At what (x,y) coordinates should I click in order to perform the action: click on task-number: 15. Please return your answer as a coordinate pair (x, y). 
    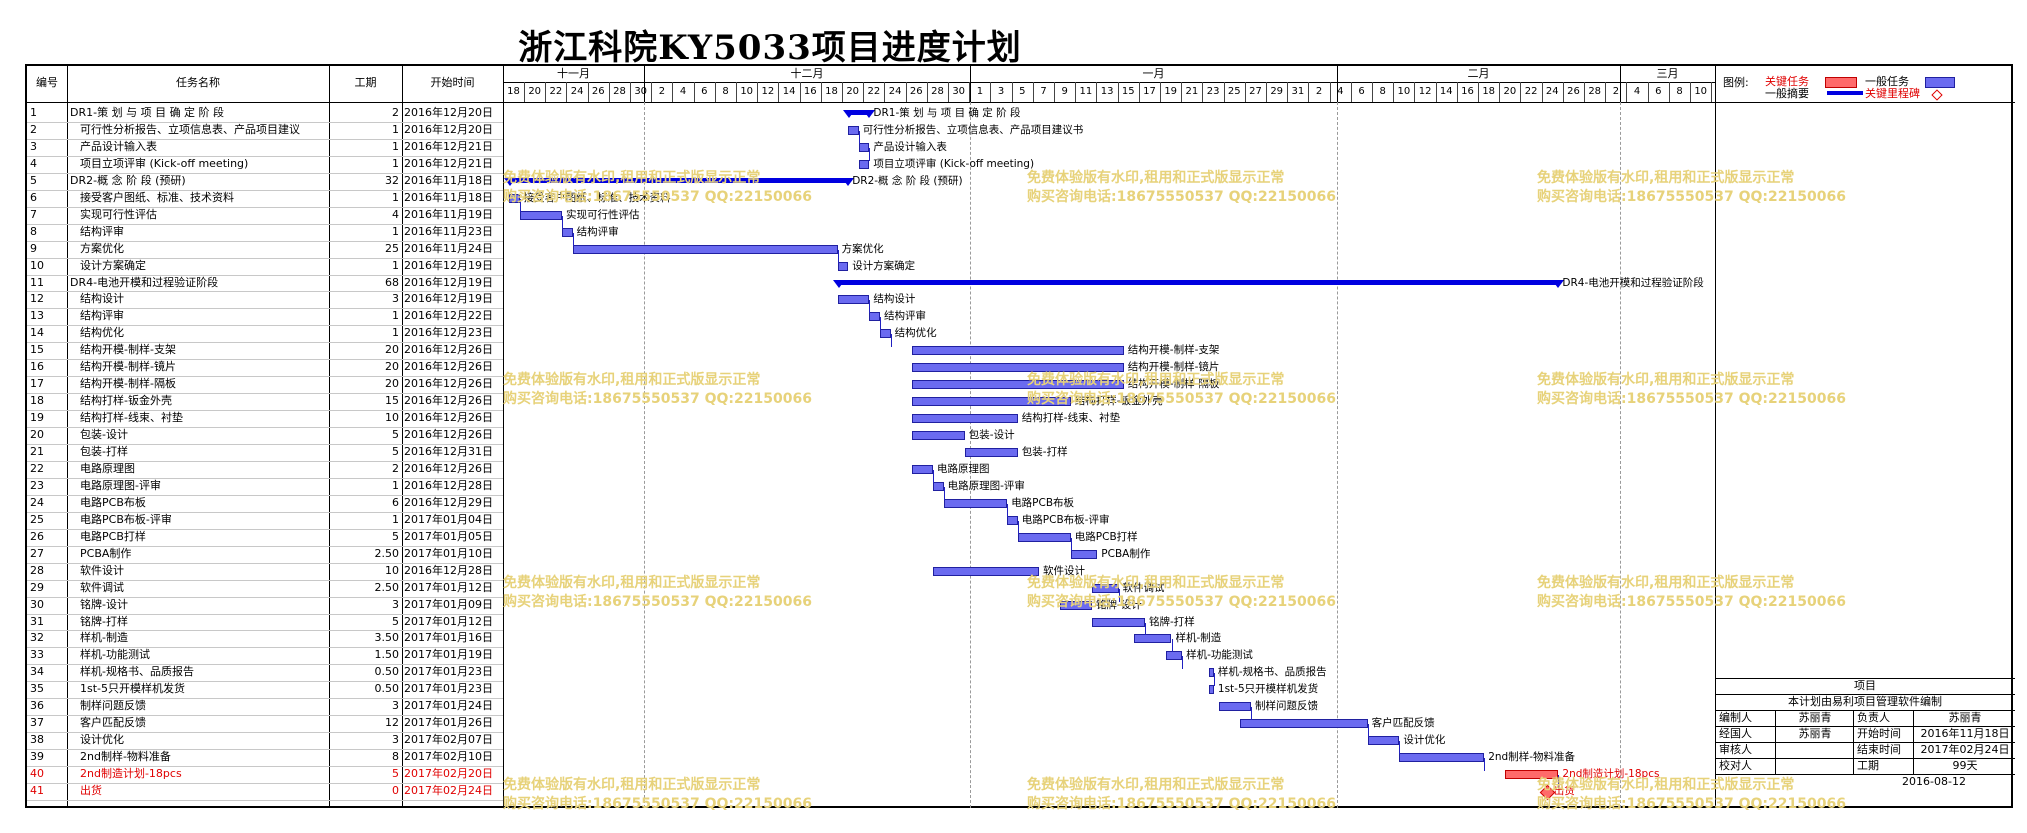
    Looking at the image, I should click on (37, 350).